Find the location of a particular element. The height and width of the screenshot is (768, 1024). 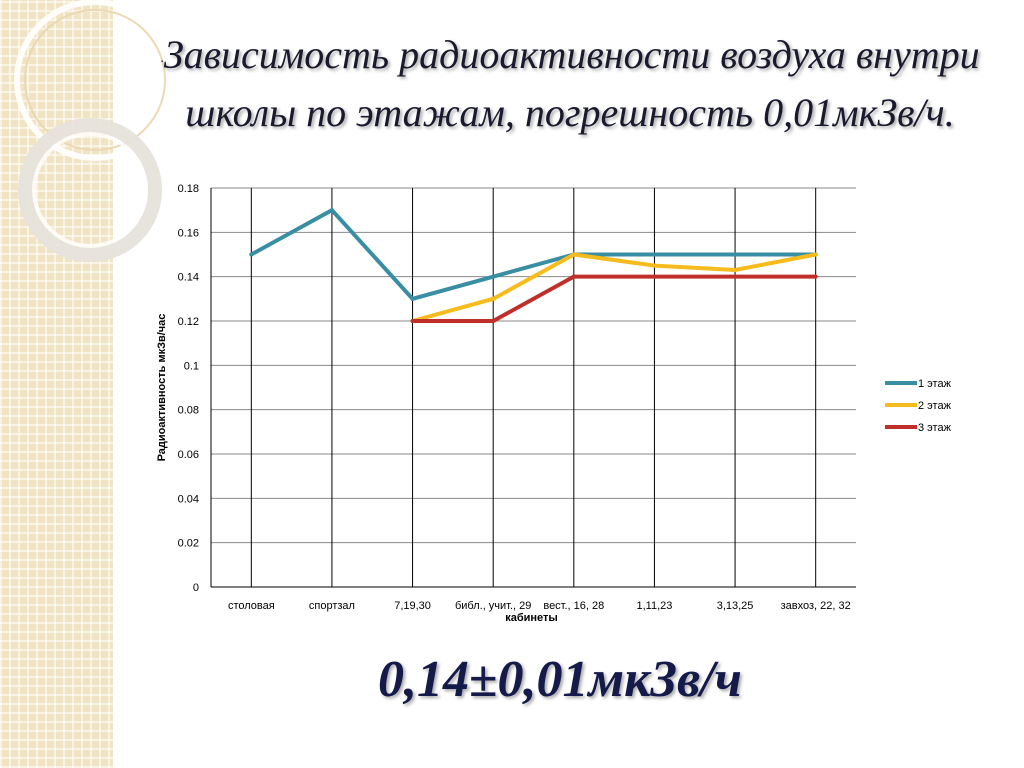

legend-label: 1 этаж is located at coordinates (935, 384).